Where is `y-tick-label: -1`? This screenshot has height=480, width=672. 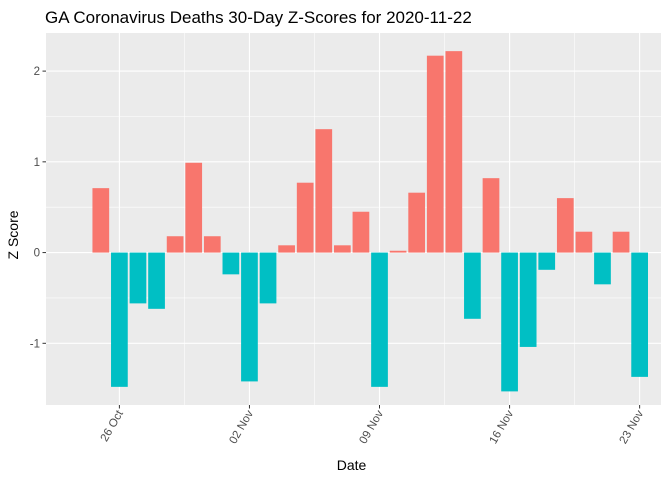 y-tick-label: -1 is located at coordinates (35, 344).